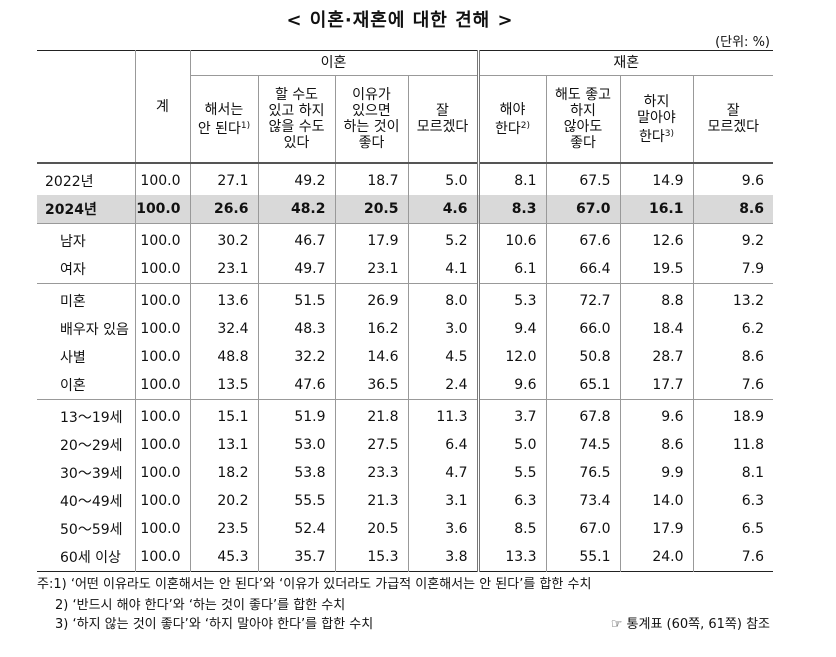 This screenshot has width=836, height=657. Describe the element at coordinates (223, 179) in the screenshot. I see `value-cell: 27.1` at that location.